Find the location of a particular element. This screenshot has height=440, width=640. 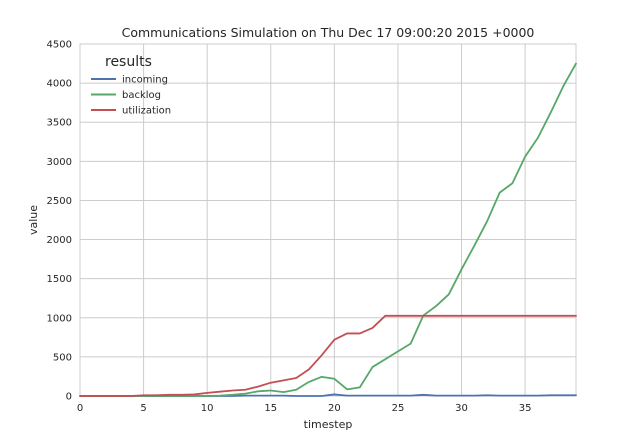

x-tick-label: 35 is located at coordinates (525, 408).